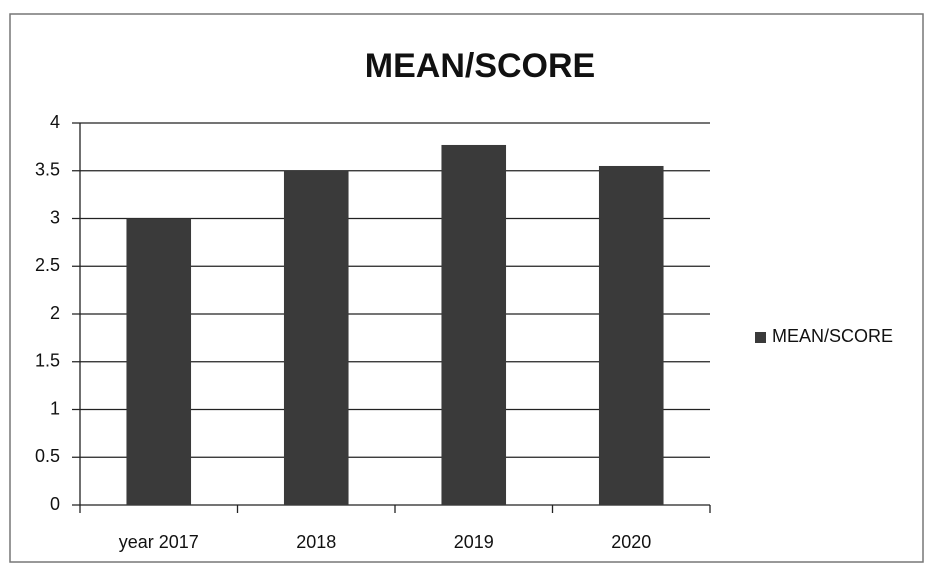 Image resolution: width=933 pixels, height=568 pixels. I want to click on y-tick-label: 0.5, so click(47, 456).